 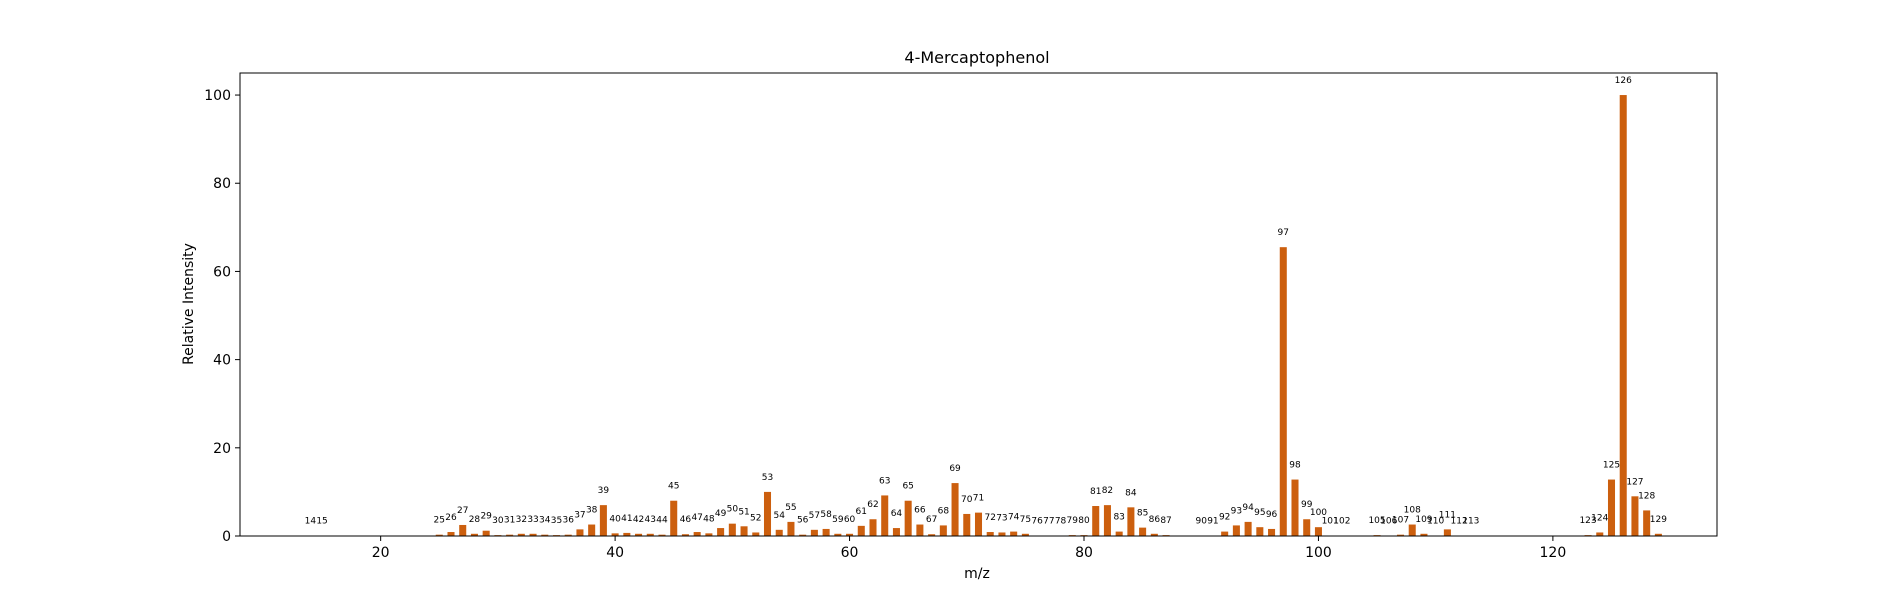 I want to click on bar-label-mz-100: 100, so click(x=1318, y=513).